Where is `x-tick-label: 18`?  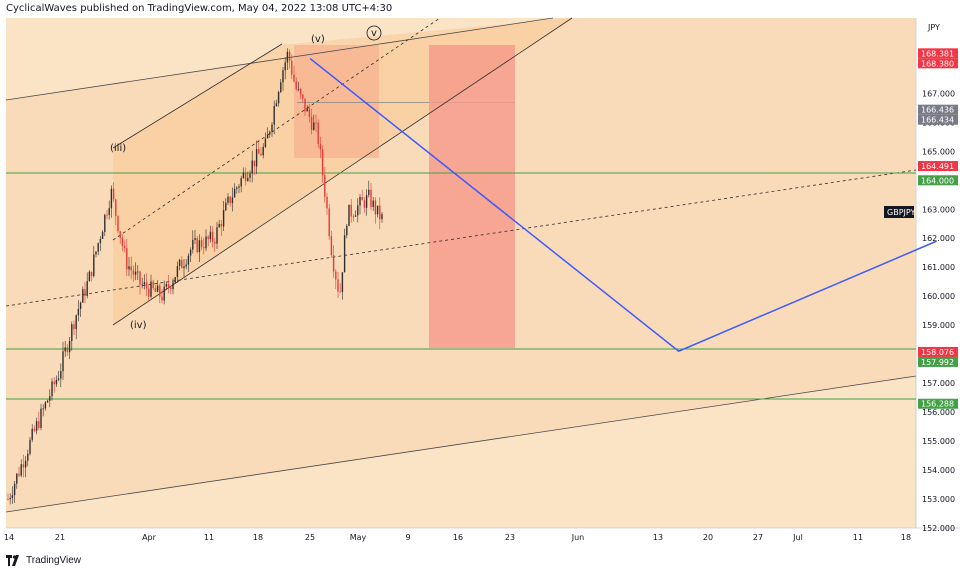
x-tick-label: 18 is located at coordinates (258, 537).